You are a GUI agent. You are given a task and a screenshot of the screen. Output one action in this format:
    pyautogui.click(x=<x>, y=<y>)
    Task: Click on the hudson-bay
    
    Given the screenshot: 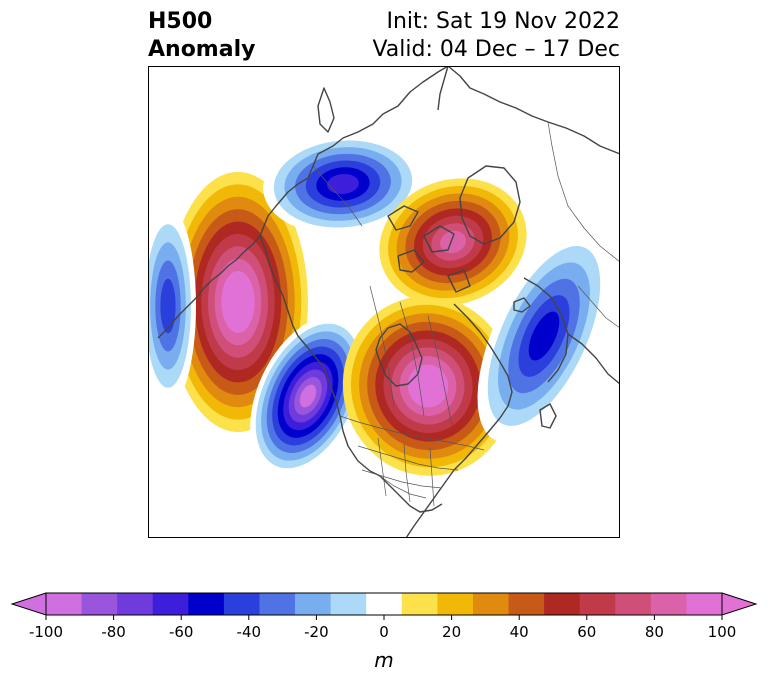 What is the action you would take?
    pyautogui.click(x=399, y=355)
    